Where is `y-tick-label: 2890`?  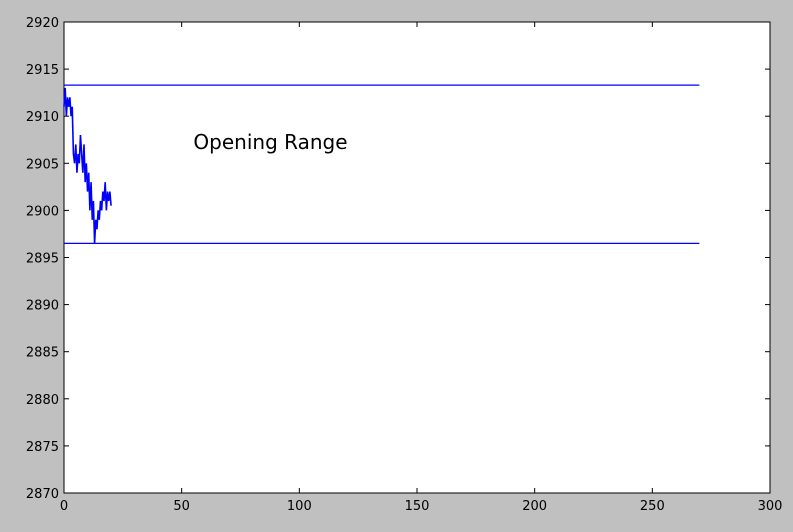
y-tick-label: 2890 is located at coordinates (42, 306).